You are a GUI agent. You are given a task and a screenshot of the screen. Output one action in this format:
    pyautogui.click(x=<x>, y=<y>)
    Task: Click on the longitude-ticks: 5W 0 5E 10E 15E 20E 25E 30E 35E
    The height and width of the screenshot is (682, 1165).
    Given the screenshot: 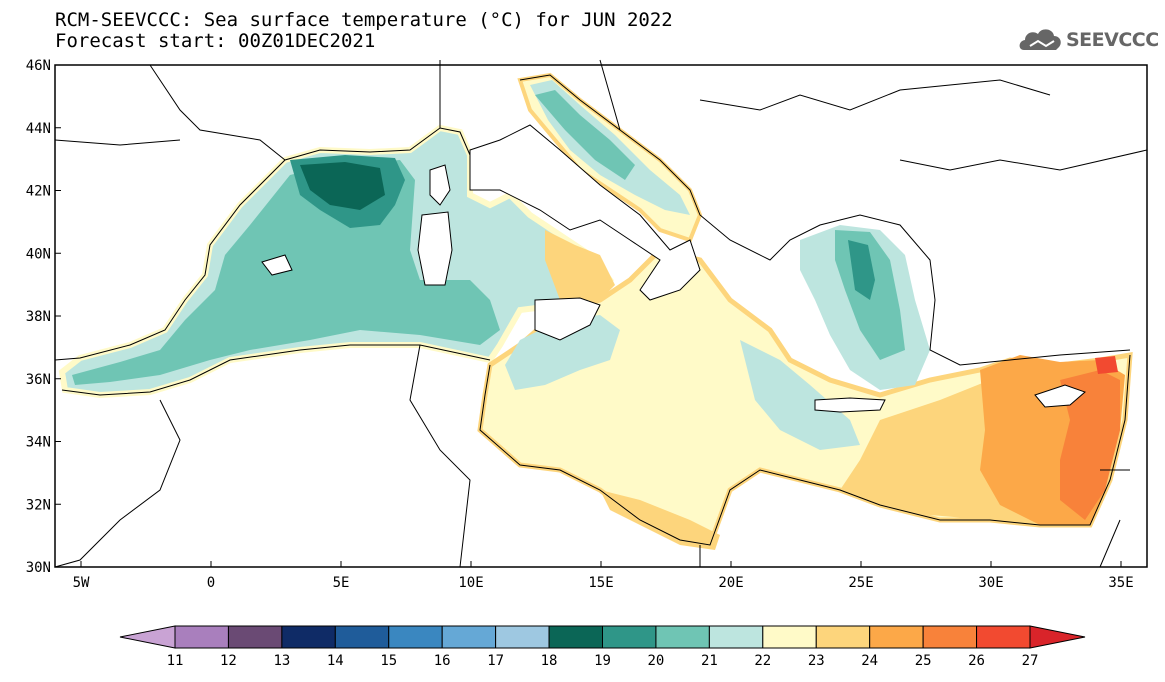 What is the action you would take?
    pyautogui.click(x=603, y=576)
    